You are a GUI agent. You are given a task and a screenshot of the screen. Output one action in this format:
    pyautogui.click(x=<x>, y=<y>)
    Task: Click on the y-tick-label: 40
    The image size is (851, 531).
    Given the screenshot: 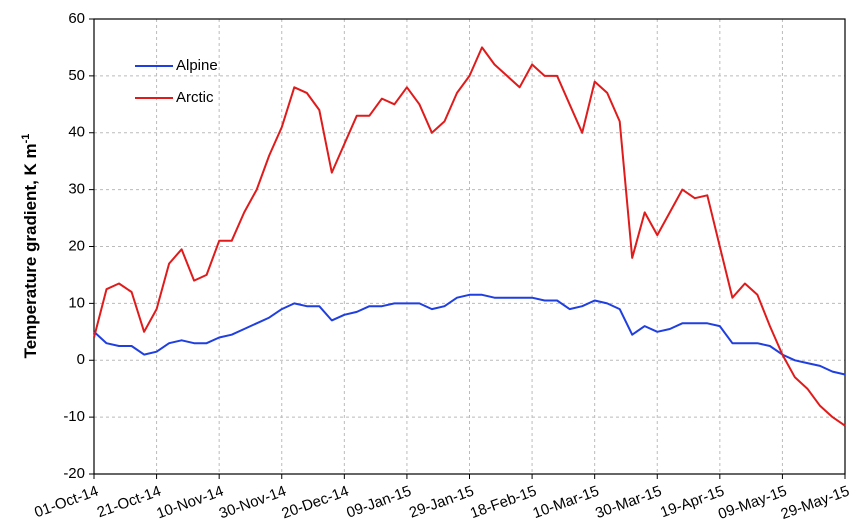 What is the action you would take?
    pyautogui.click(x=76, y=132)
    